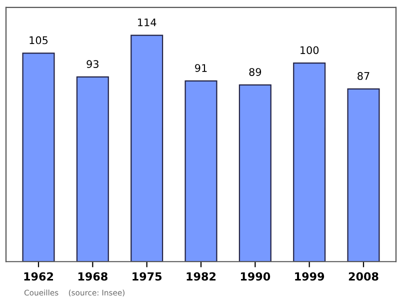  I want to click on x-tick-label: 1999, so click(309, 276).